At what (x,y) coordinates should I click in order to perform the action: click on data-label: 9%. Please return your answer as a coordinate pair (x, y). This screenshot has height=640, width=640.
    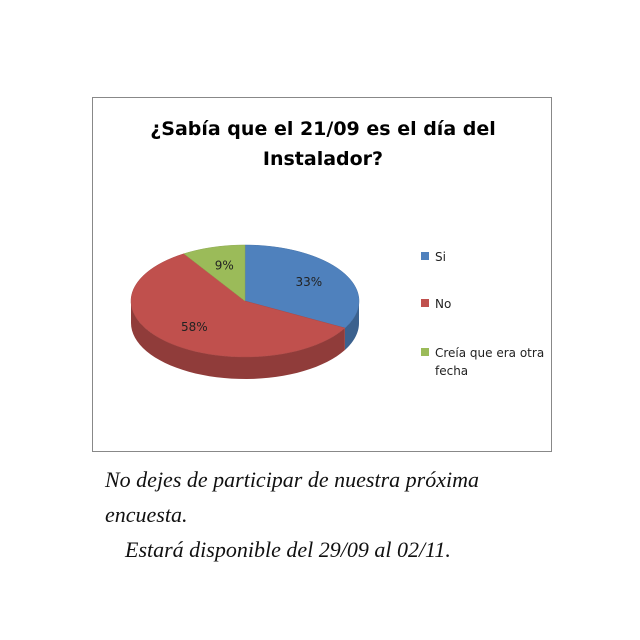
    Looking at the image, I should click on (224, 266).